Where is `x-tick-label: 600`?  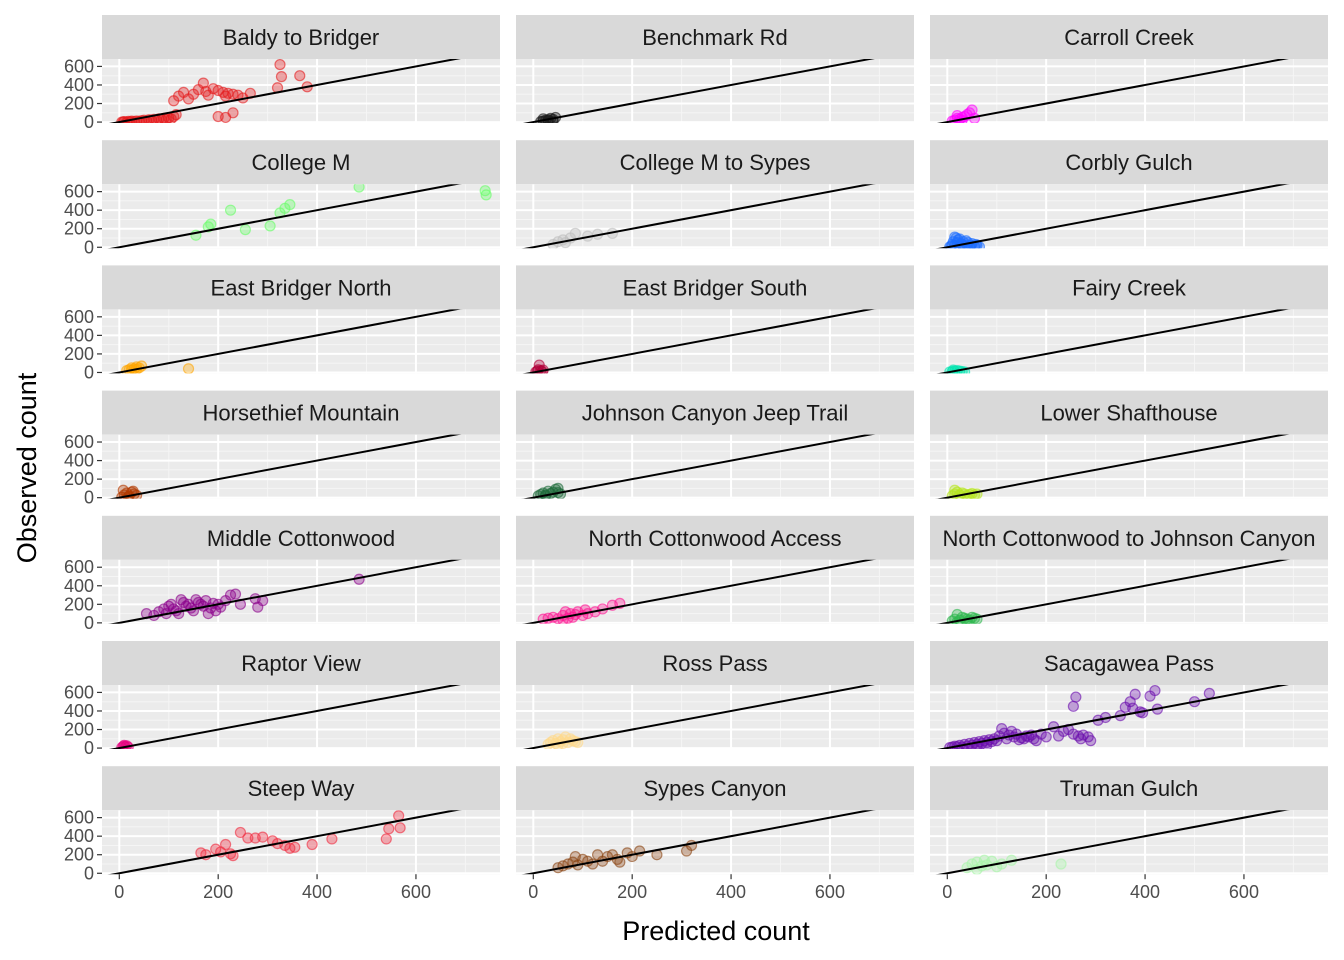
x-tick-label: 600 is located at coordinates (1244, 892).